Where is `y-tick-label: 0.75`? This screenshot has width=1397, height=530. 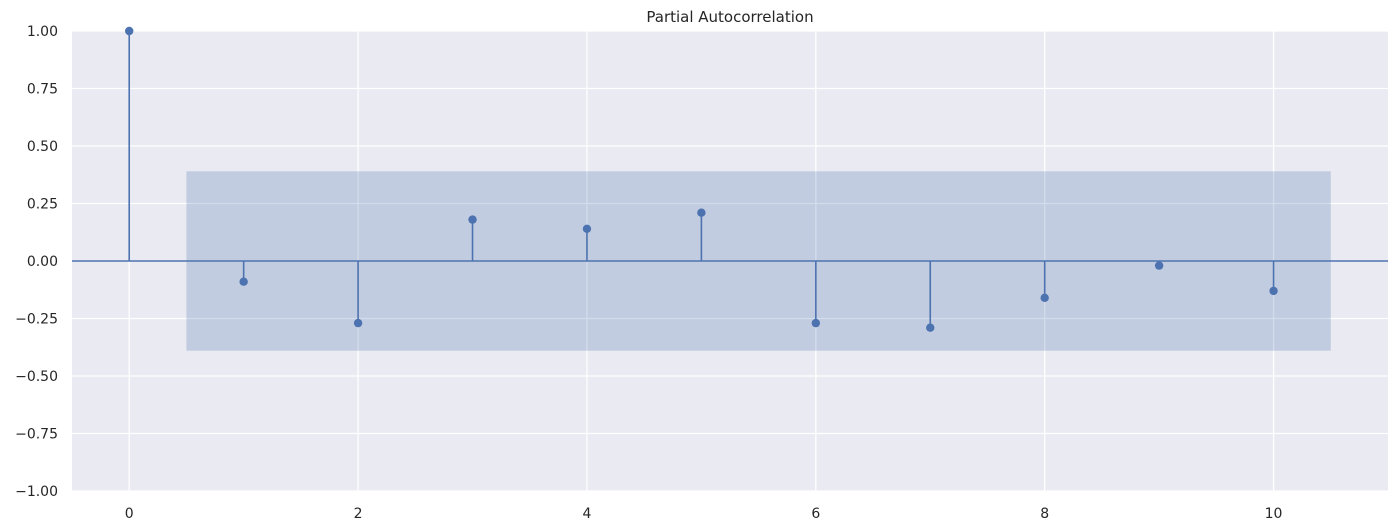
y-tick-label: 0.75 is located at coordinates (42, 90).